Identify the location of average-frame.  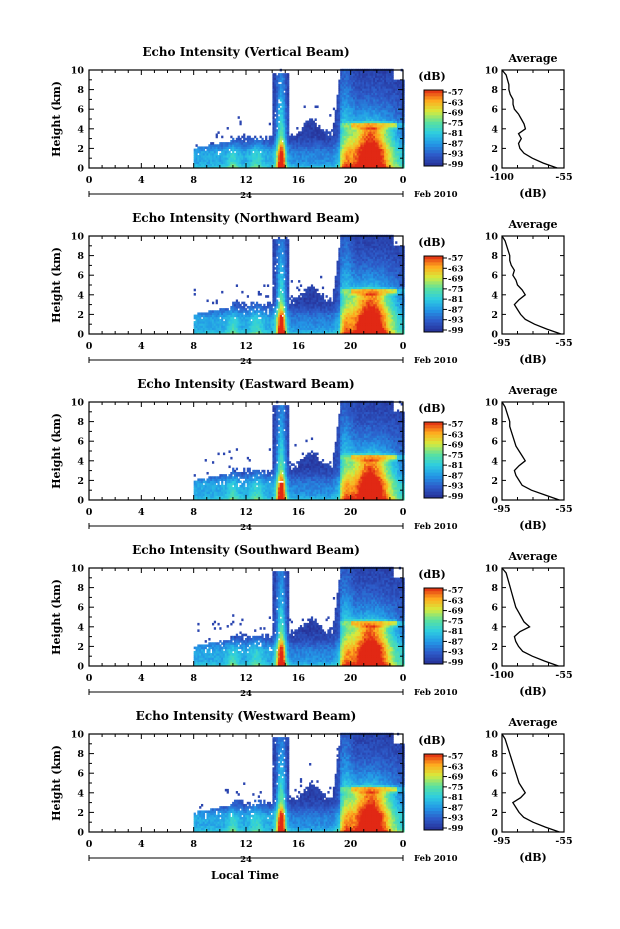
(533, 119).